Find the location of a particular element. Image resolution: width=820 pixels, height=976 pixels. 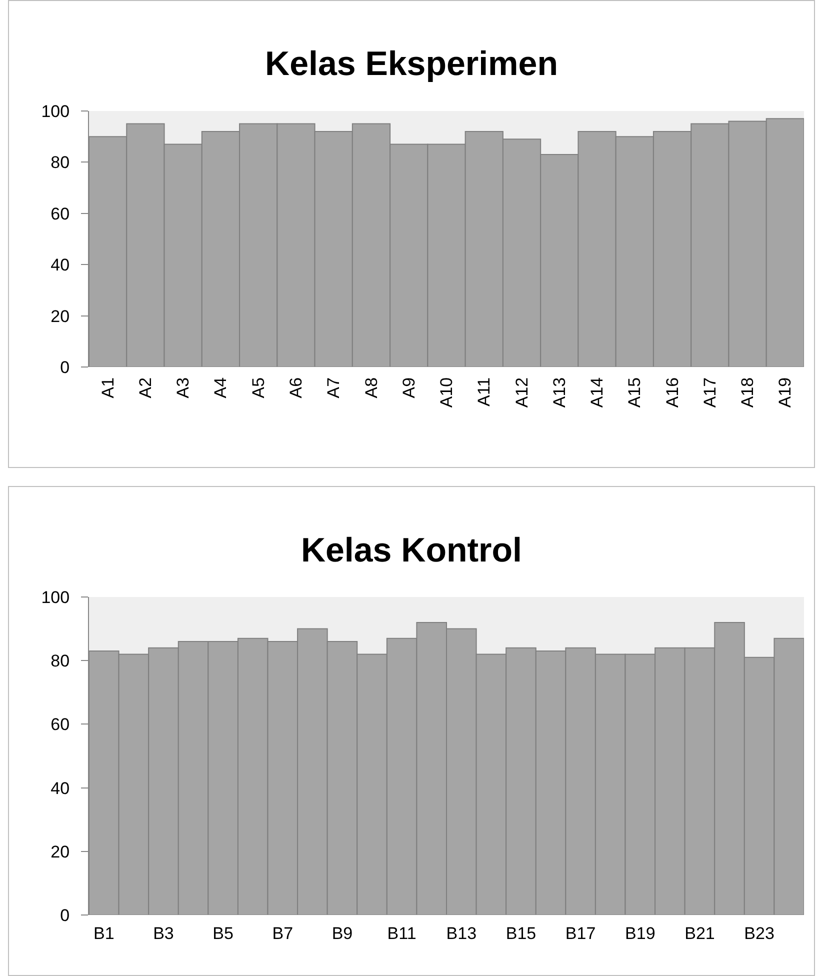

x-tick-label: A2 is located at coordinates (145, 387).